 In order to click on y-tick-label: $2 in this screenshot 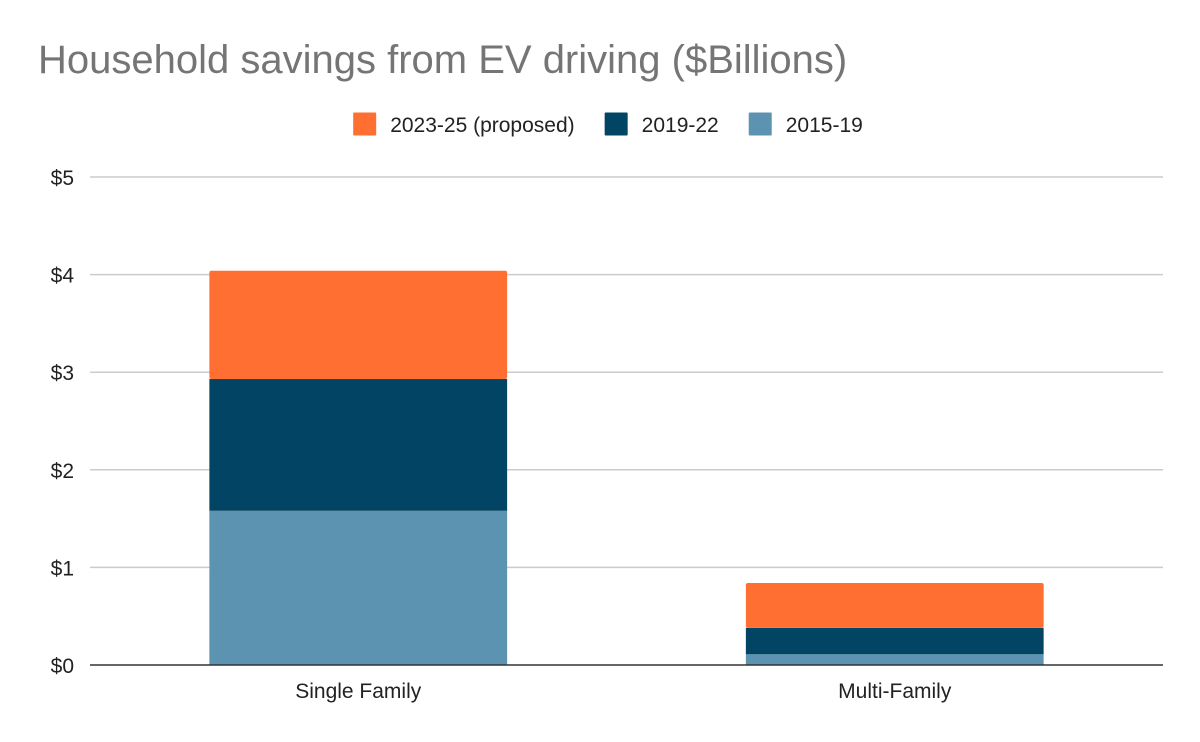, I will do `click(62, 471)`.